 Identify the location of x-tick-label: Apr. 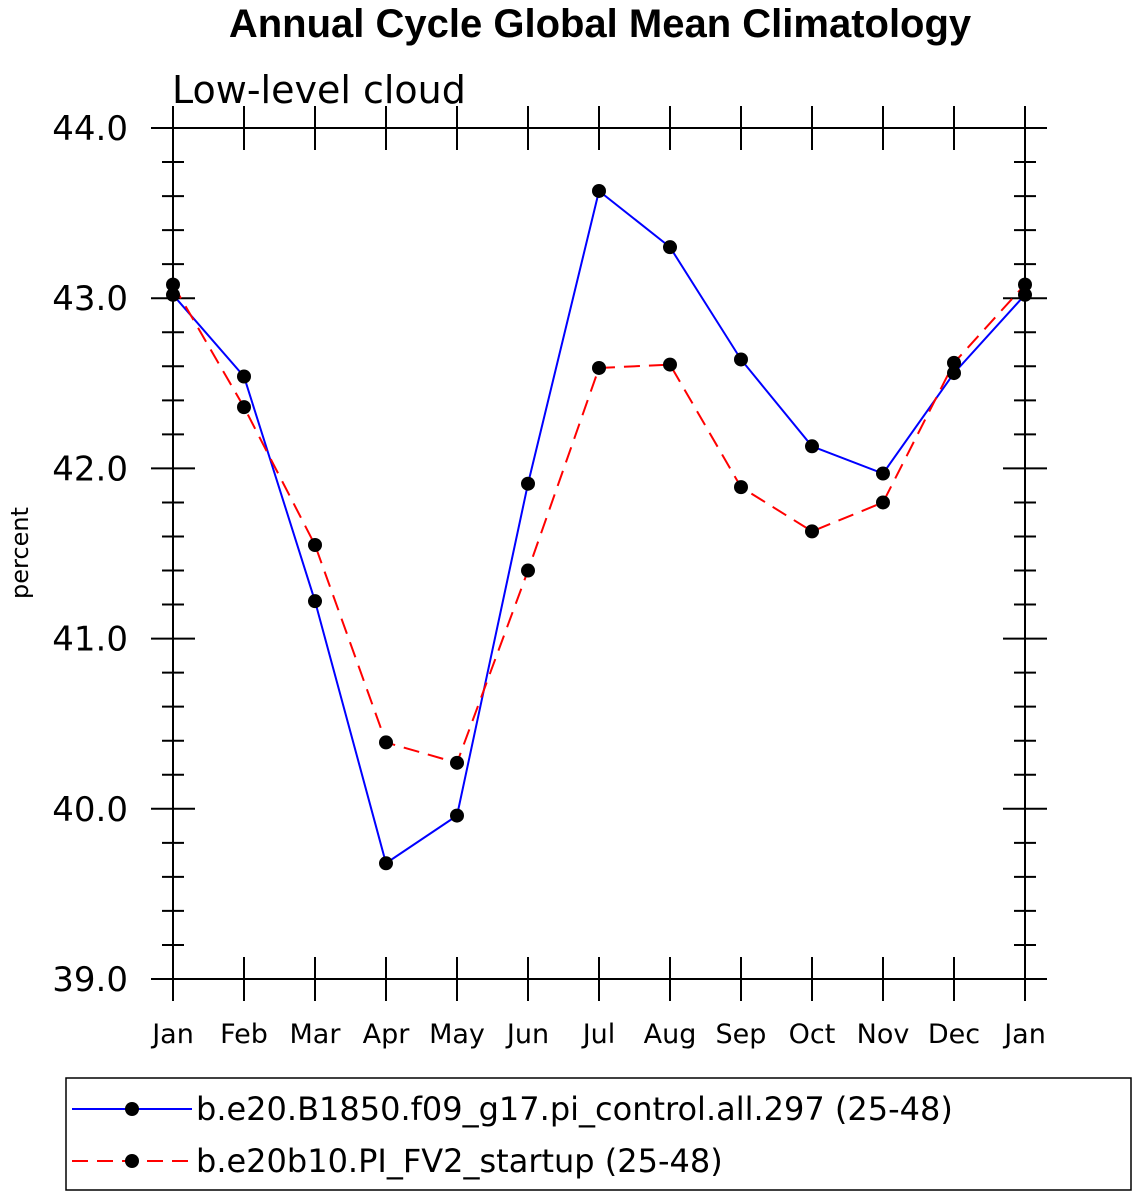
(387, 1034).